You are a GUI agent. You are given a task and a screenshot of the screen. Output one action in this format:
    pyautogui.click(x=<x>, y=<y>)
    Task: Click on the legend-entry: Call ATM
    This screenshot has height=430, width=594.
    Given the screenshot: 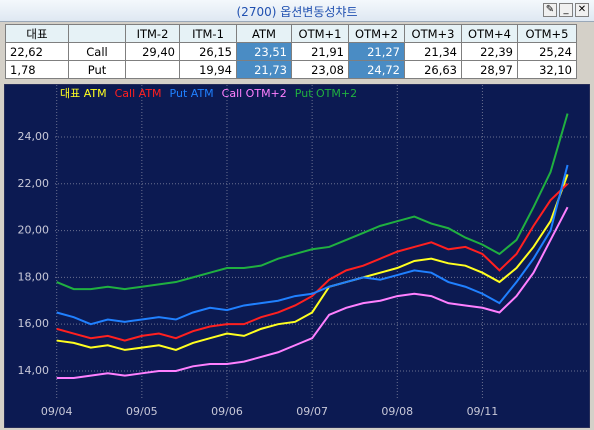 What is the action you would take?
    pyautogui.click(x=138, y=93)
    